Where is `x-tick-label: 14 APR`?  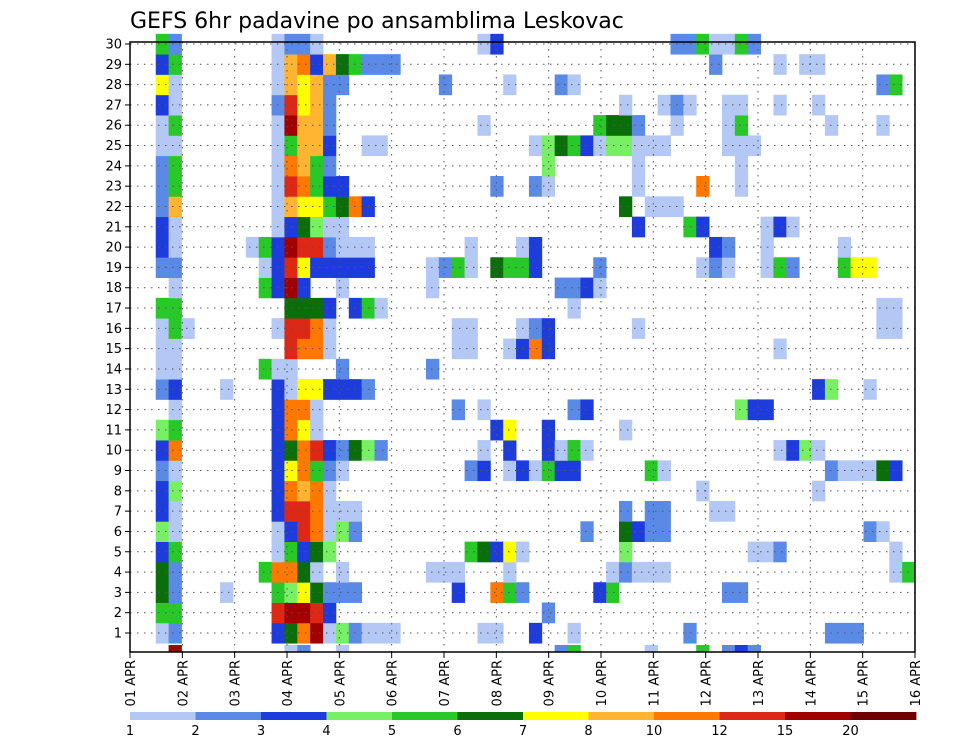
x-tick-label: 14 APR is located at coordinates (811, 683).